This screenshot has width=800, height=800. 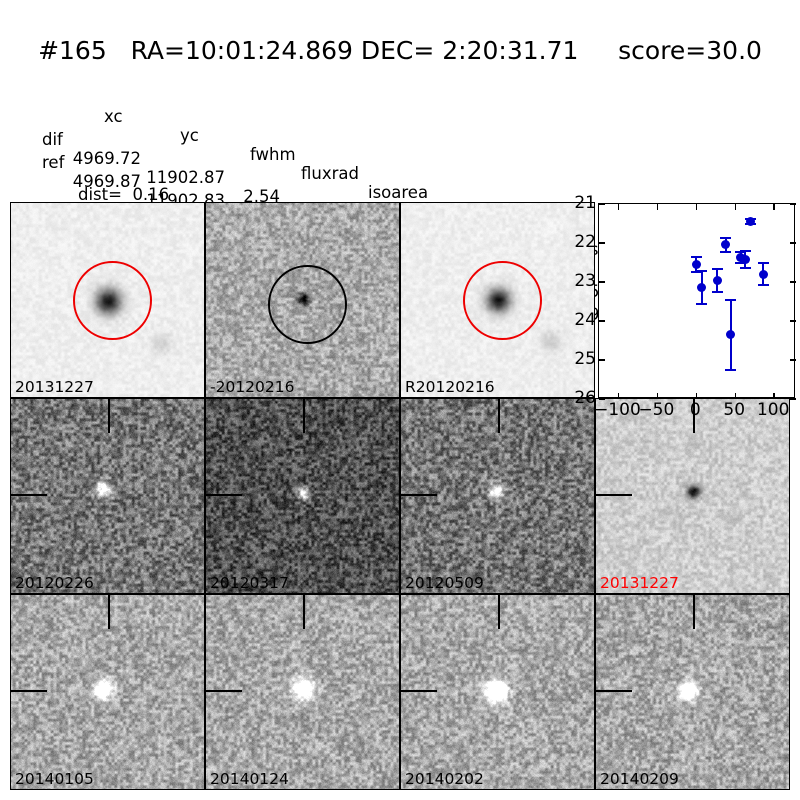 I want to click on col-header-yc: yc, so click(x=189, y=135).